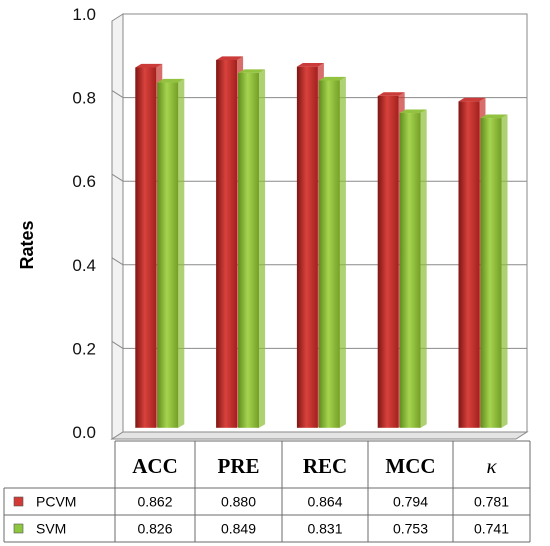  What do you see at coordinates (84, 181) in the screenshot?
I see `y-tick-label: 0.6` at bounding box center [84, 181].